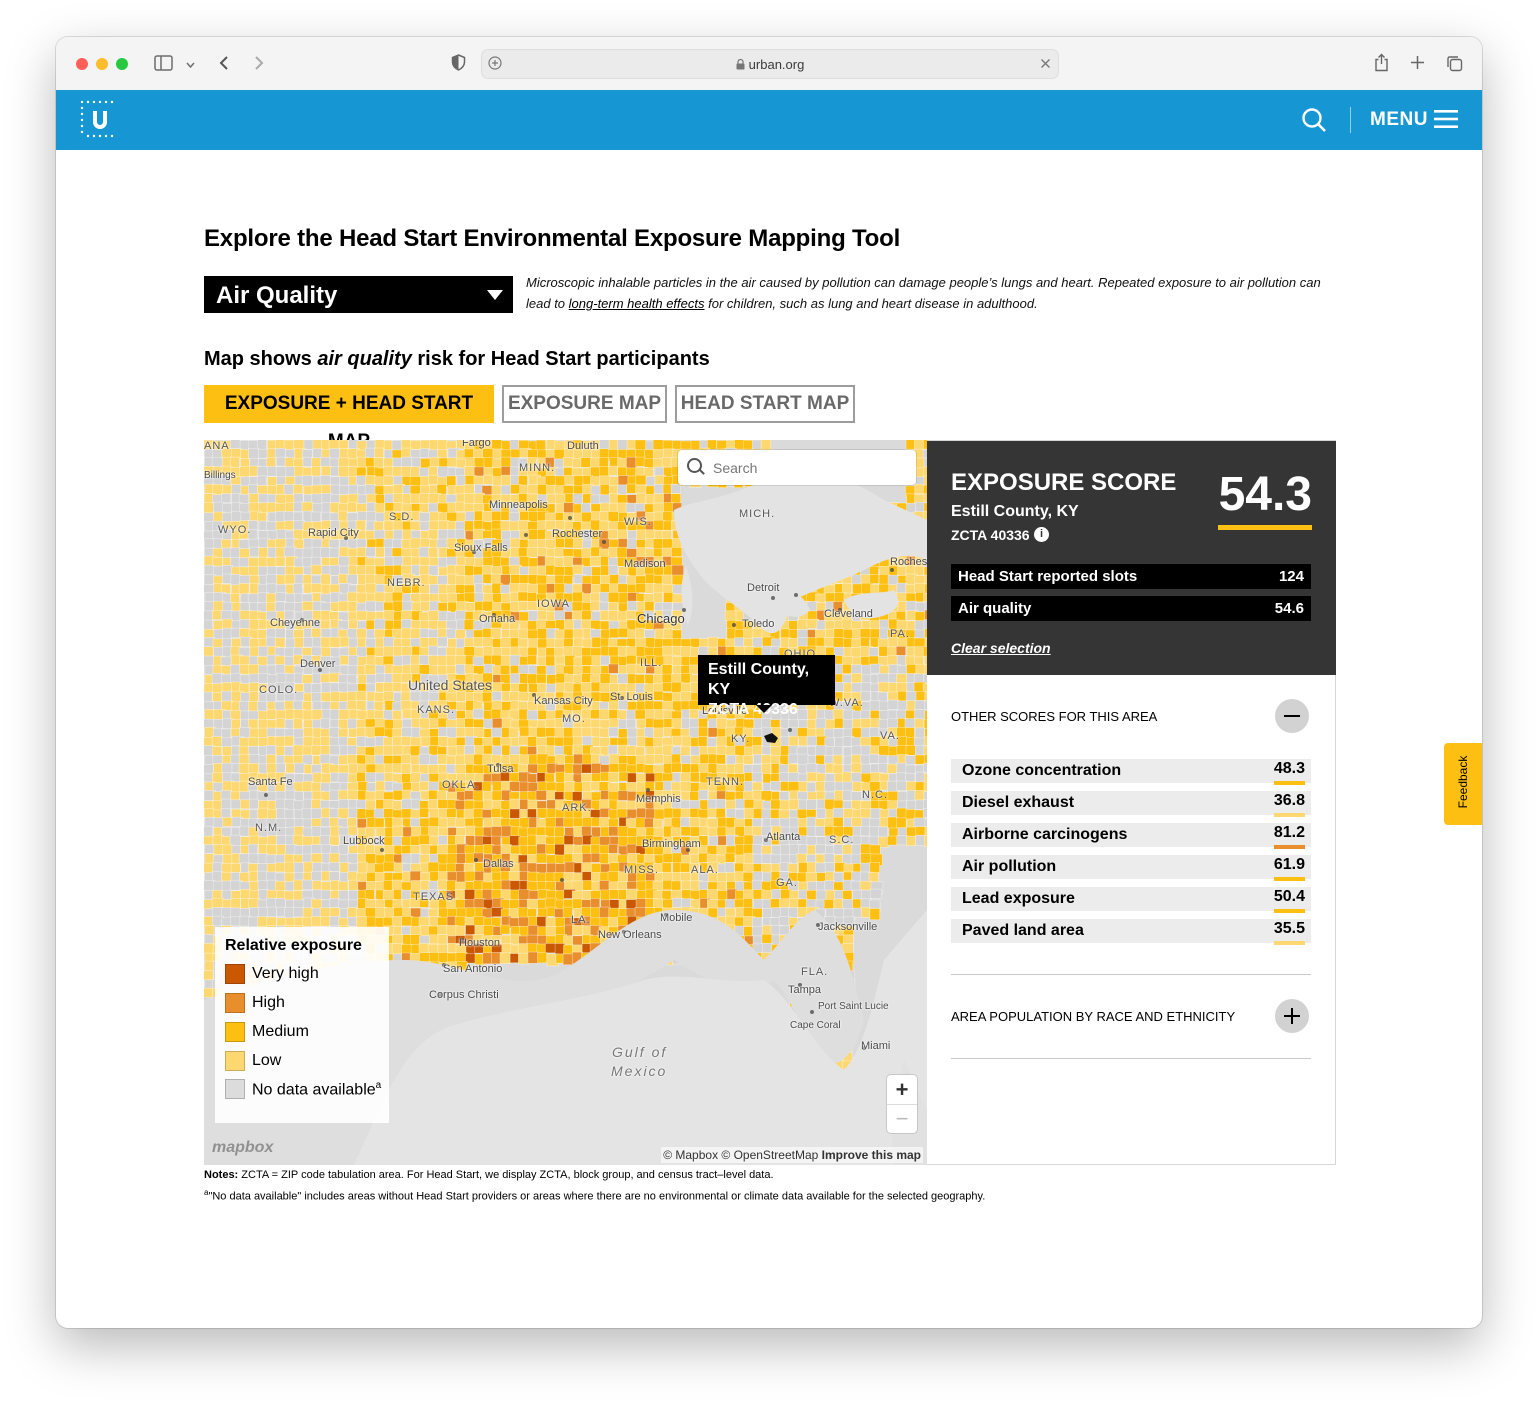 The width and height of the screenshot is (1538, 1402). What do you see at coordinates (759, 679) in the screenshot?
I see `tooltip-county: Estill County, KY` at bounding box center [759, 679].